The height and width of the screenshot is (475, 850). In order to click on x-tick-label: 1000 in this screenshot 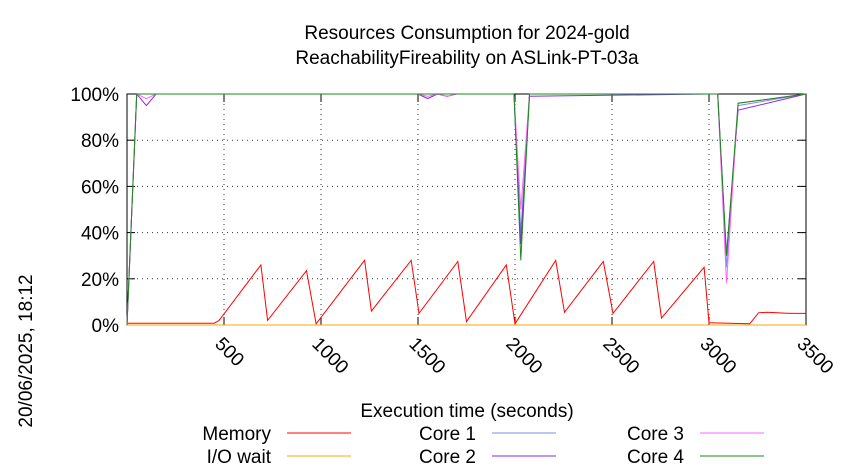, I will do `click(329, 356)`.